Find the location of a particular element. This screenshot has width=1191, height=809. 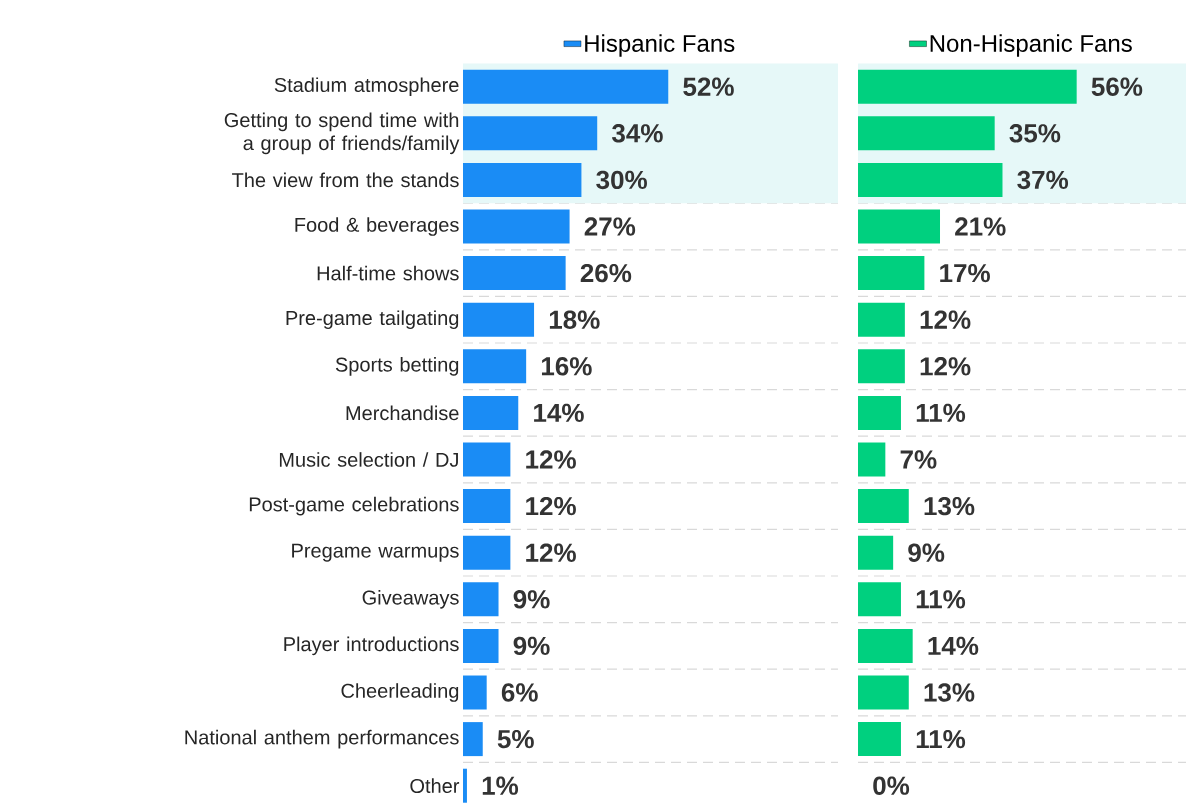

data-label: 27% is located at coordinates (610, 226).